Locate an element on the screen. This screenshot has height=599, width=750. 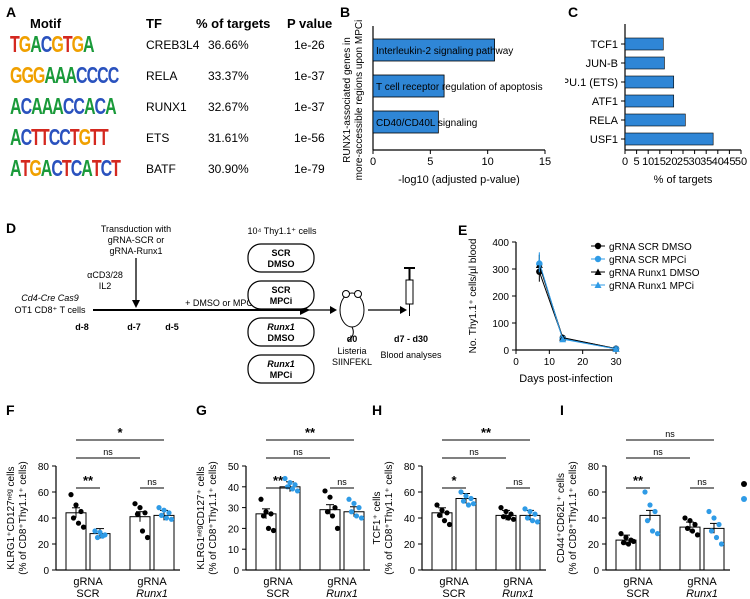
p-value: 1e-26 is located at coordinates (309, 45).